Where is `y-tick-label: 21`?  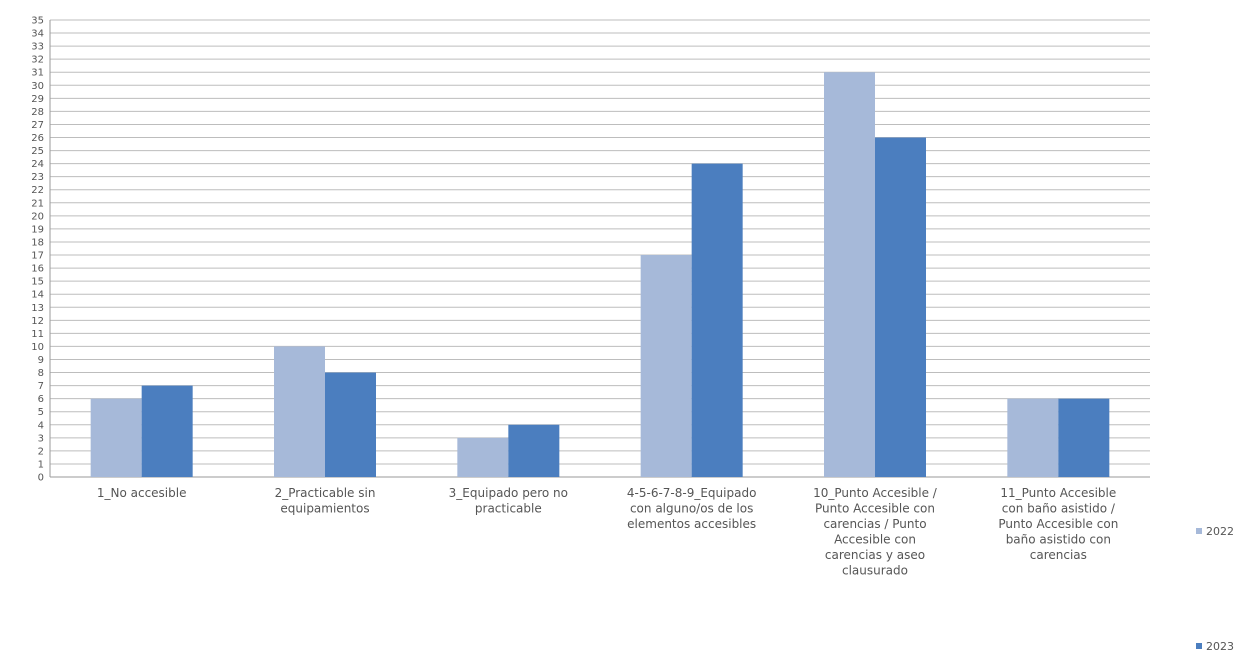
y-tick-label: 21 is located at coordinates (37, 203).